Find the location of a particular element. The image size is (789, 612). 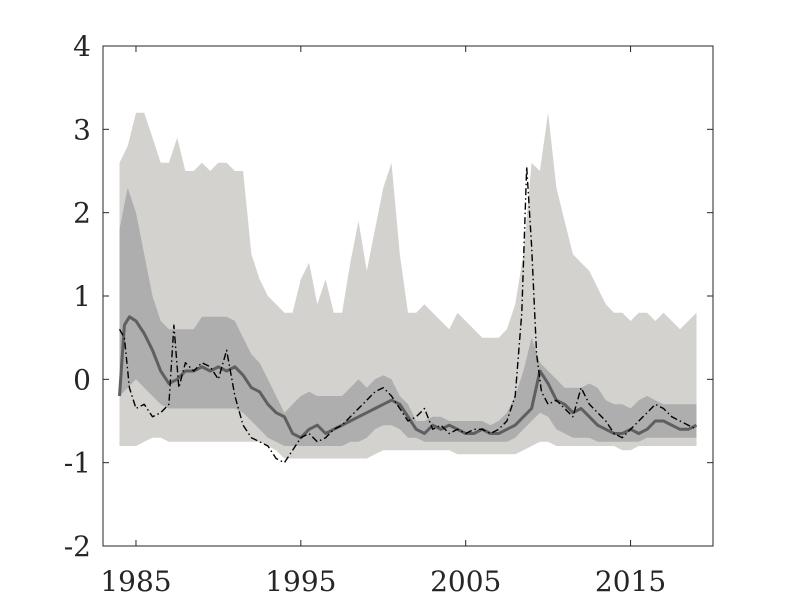

x-tick-label: 1985 is located at coordinates (135, 581).